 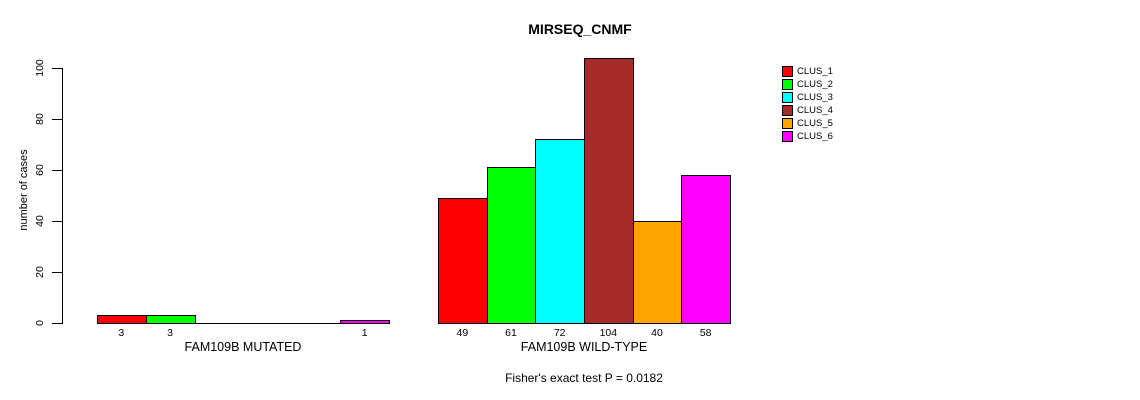 I want to click on y-tick-label: 20, so click(x=40, y=272).